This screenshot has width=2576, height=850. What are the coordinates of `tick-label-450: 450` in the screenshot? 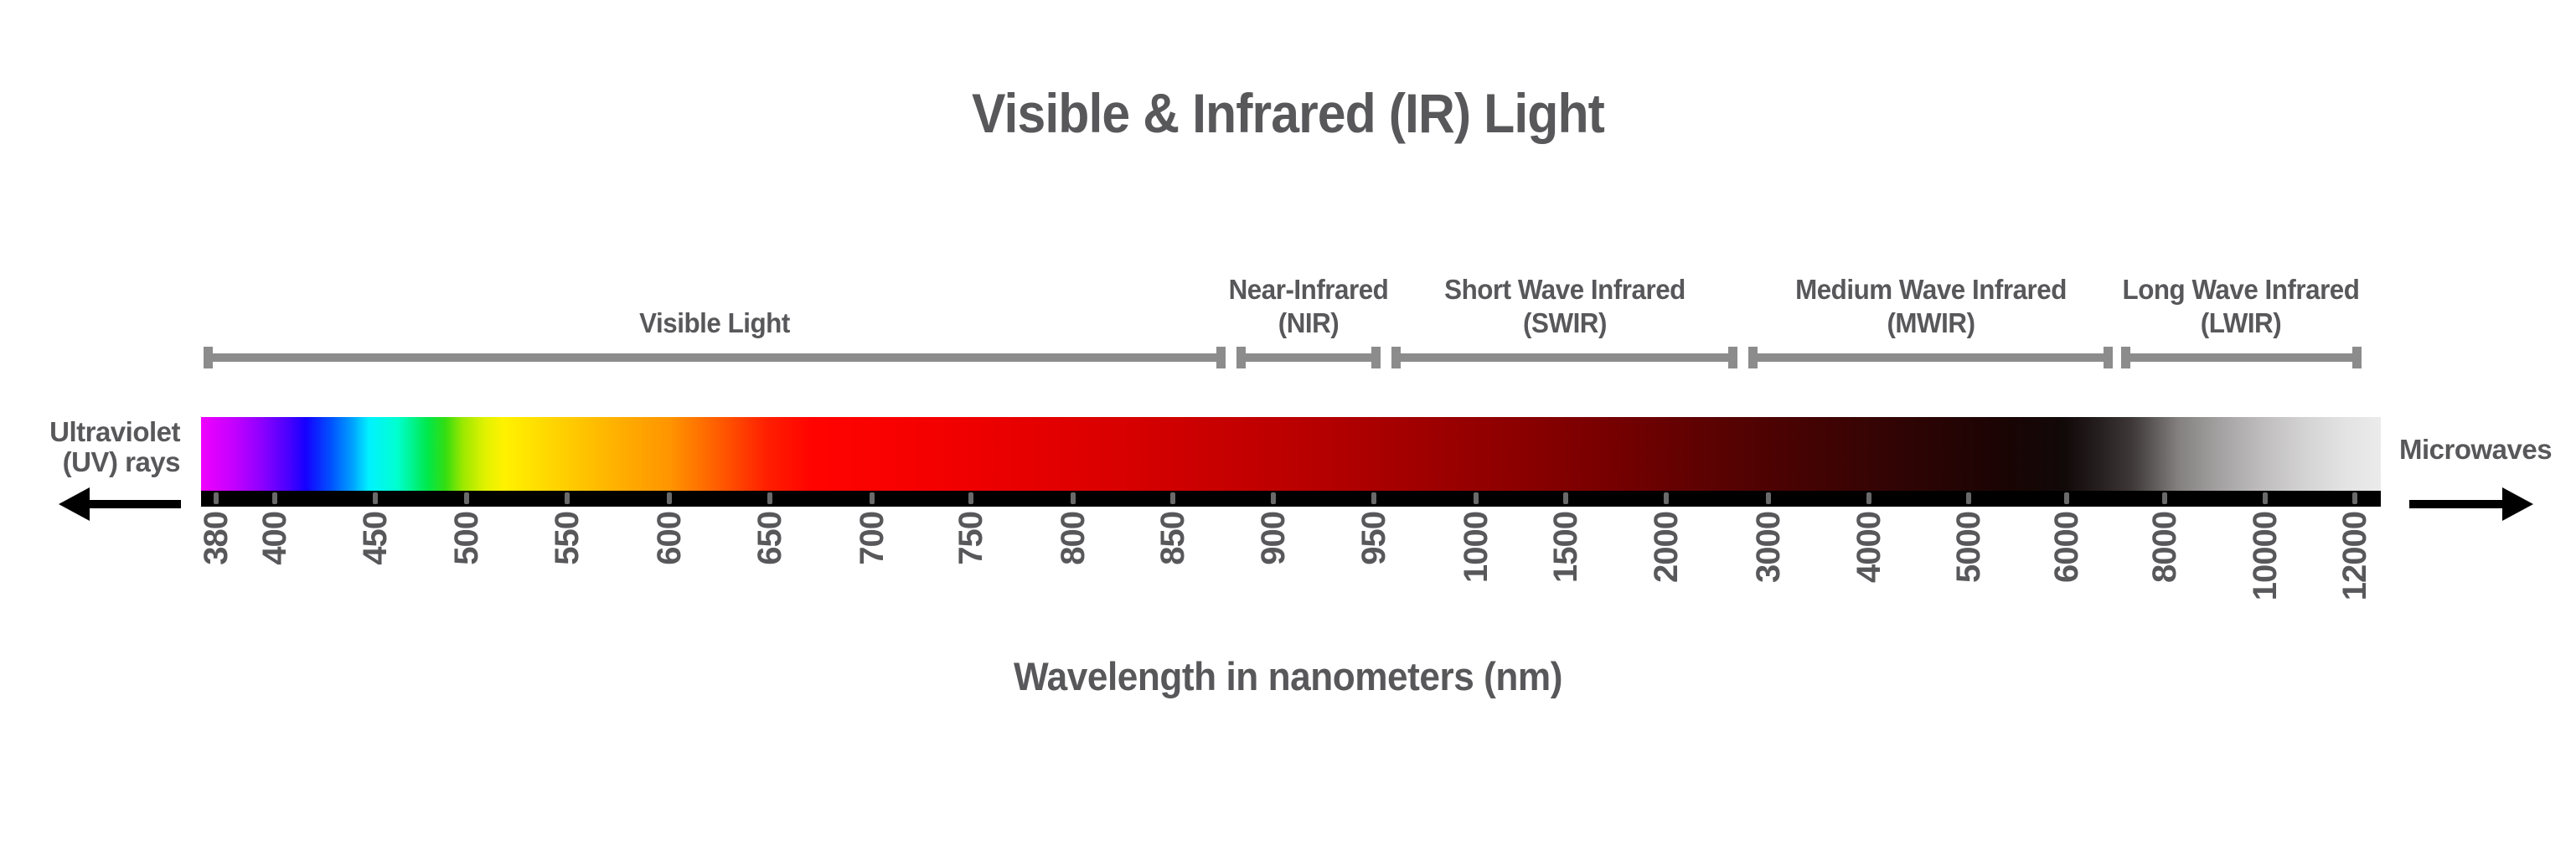 It's located at (376, 538).